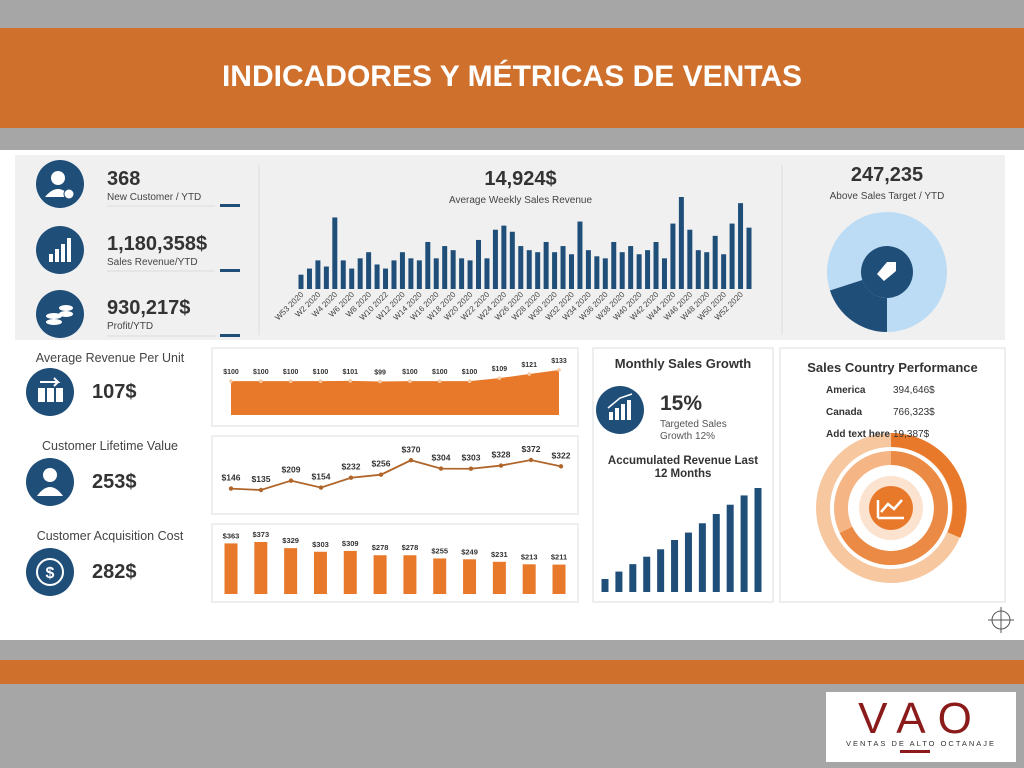  What do you see at coordinates (441, 458) in the screenshot?
I see `data-label: $304` at bounding box center [441, 458].